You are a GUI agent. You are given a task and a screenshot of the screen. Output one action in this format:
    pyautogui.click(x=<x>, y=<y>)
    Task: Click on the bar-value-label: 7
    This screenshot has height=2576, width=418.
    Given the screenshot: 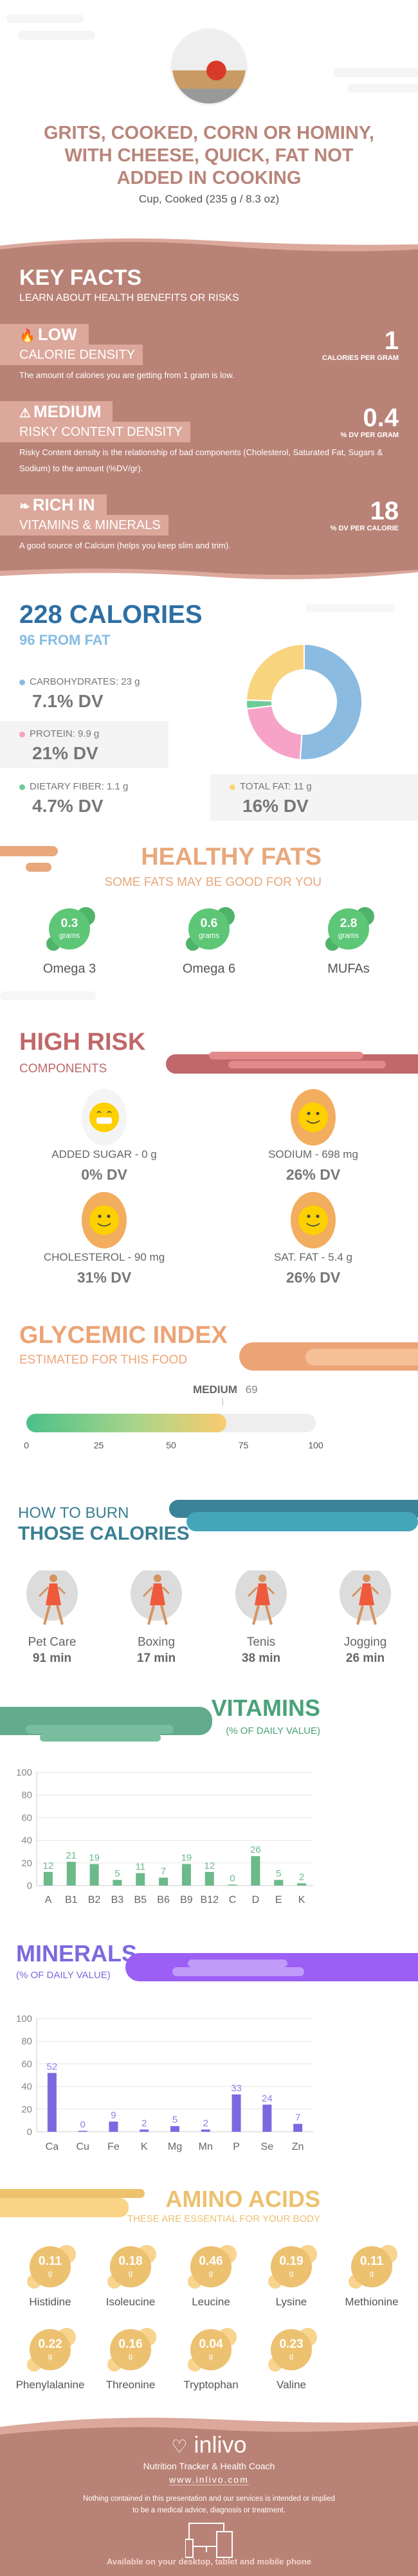 What is the action you would take?
    pyautogui.click(x=297, y=2117)
    